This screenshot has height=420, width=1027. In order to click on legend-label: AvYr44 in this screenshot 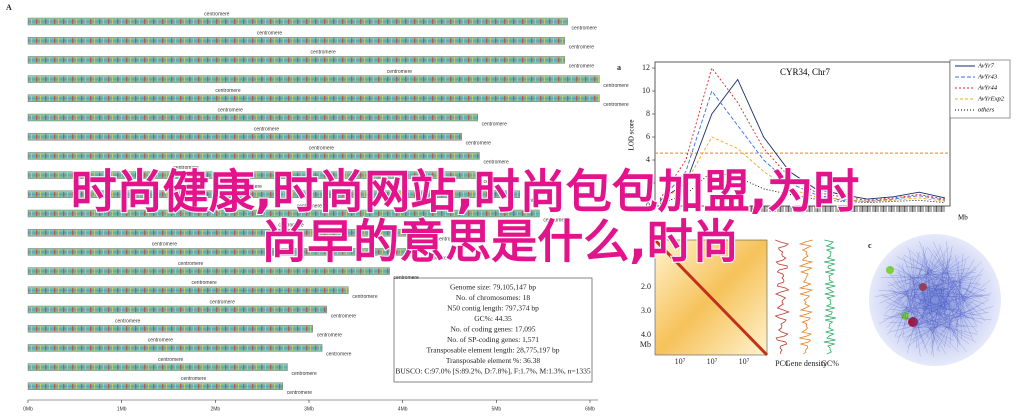, I will do `click(987, 87)`.